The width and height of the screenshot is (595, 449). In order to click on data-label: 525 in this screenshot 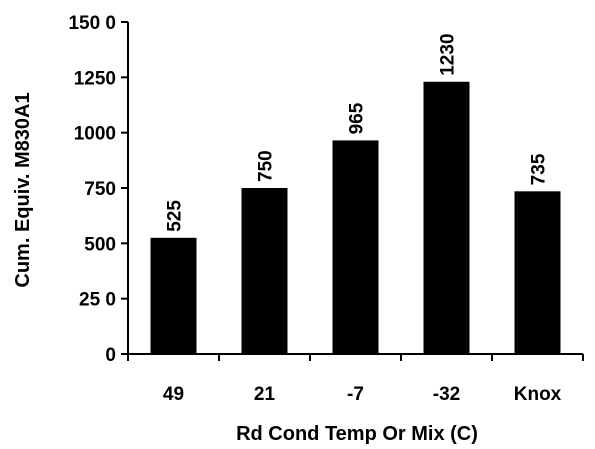, I will do `click(175, 216)`.